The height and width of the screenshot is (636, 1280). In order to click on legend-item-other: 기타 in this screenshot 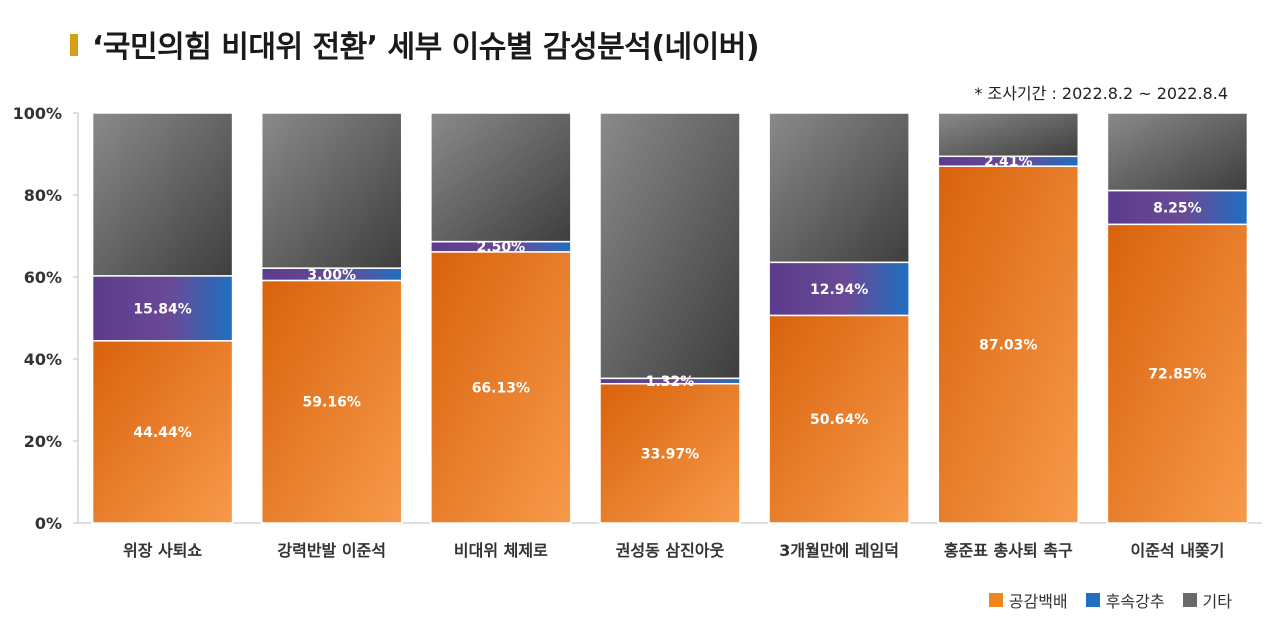, I will do `click(1207, 600)`.